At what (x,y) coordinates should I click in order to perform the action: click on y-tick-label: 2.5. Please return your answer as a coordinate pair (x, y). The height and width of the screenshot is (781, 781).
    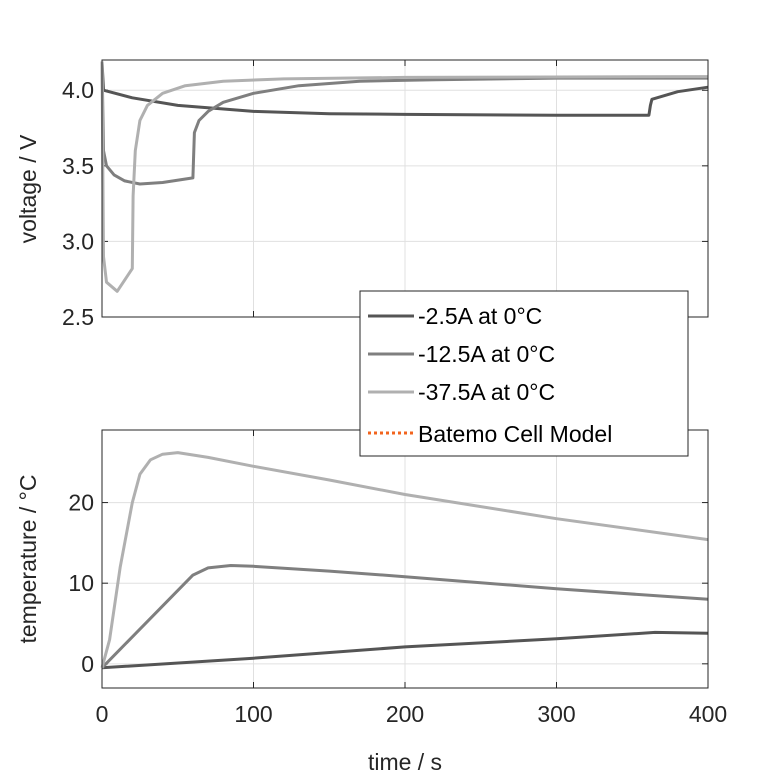
    Looking at the image, I should click on (78, 317).